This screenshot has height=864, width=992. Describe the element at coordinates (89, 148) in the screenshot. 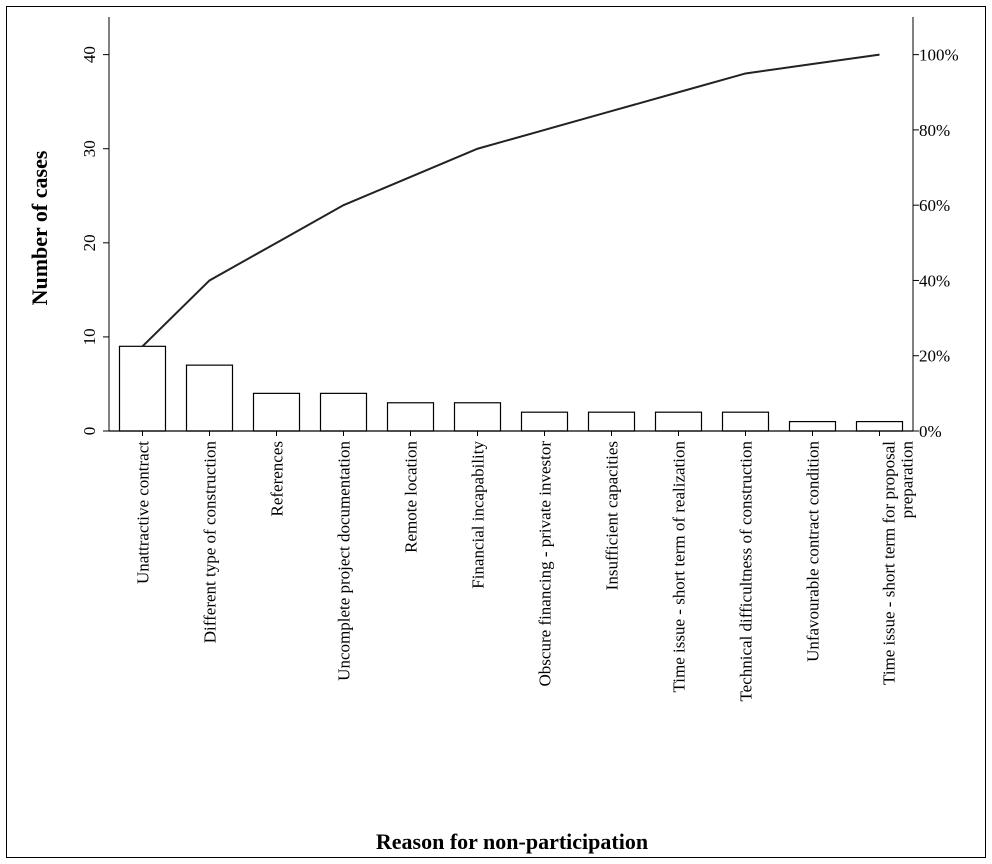

I see `y-tick-label: 30` at that location.